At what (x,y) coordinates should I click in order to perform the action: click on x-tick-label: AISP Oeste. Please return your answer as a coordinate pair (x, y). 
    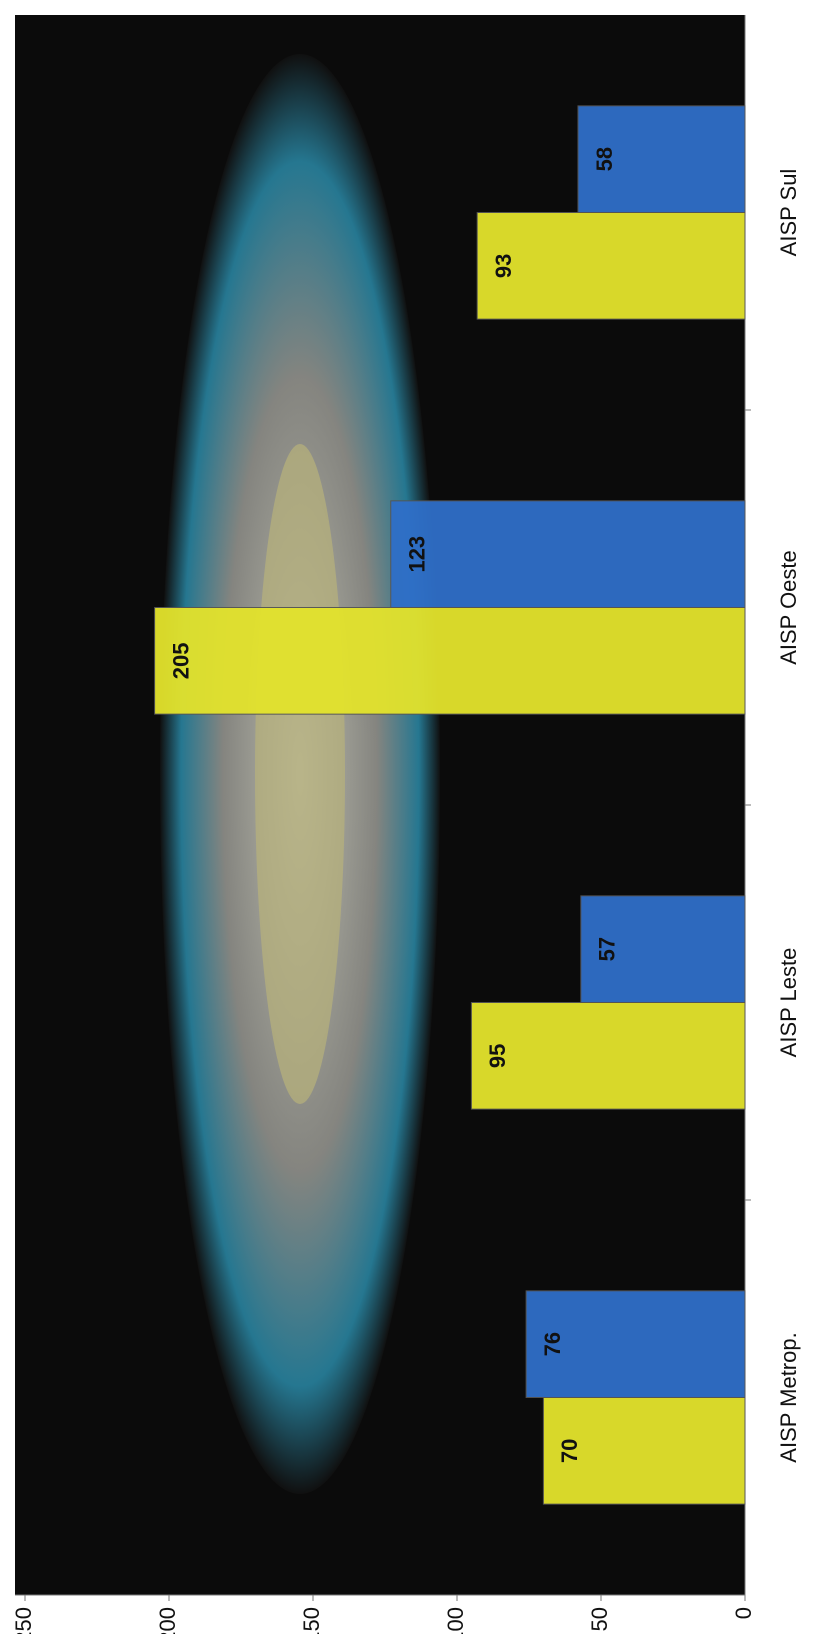
    Looking at the image, I should click on (788, 607).